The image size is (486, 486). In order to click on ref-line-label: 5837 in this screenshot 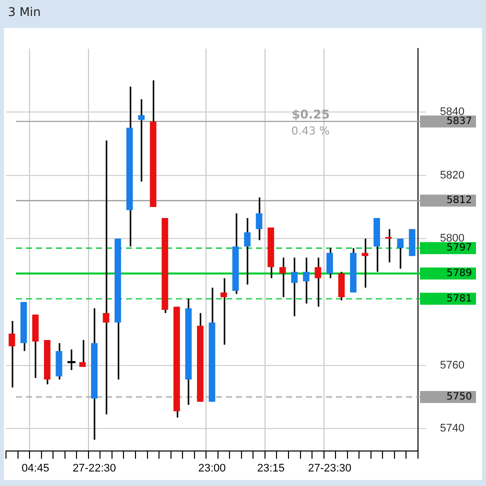, I will do `click(459, 122)`.